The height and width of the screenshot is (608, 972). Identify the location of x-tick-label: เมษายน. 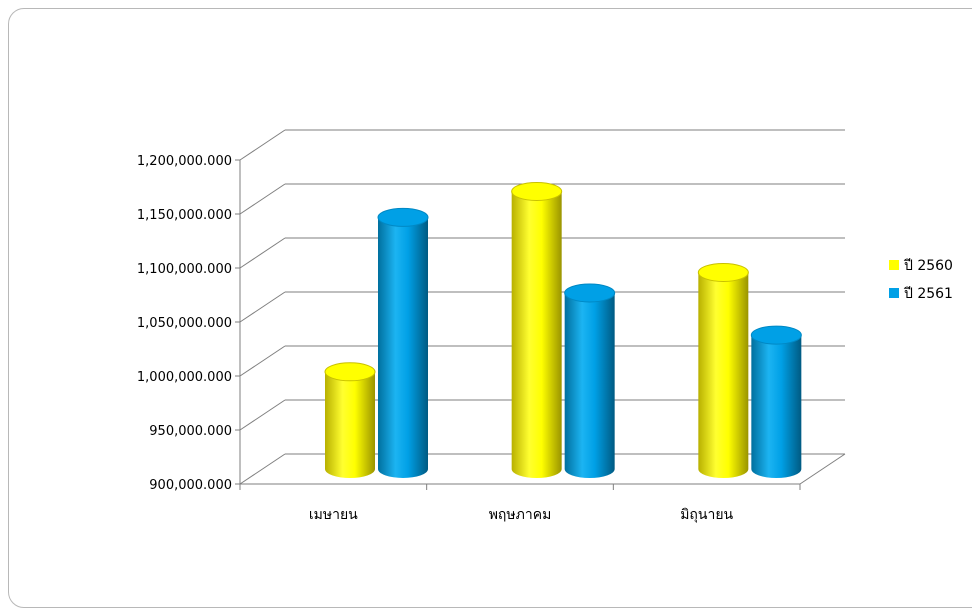
(333, 515).